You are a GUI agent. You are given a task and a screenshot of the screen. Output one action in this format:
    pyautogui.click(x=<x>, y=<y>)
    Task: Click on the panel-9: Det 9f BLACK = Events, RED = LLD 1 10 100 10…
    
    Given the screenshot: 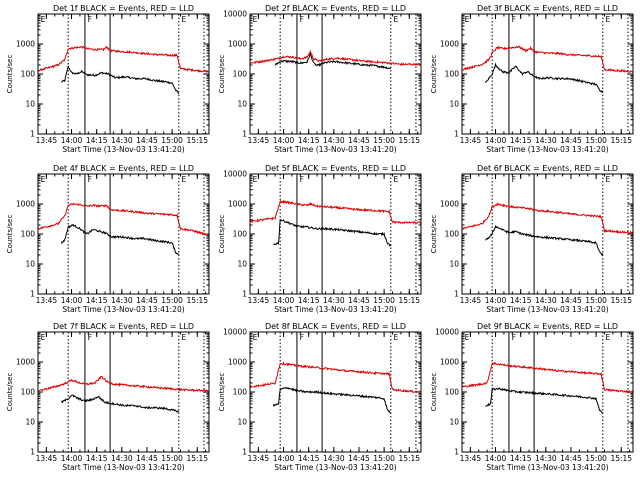 What is the action you would take?
    pyautogui.click(x=532, y=397)
    